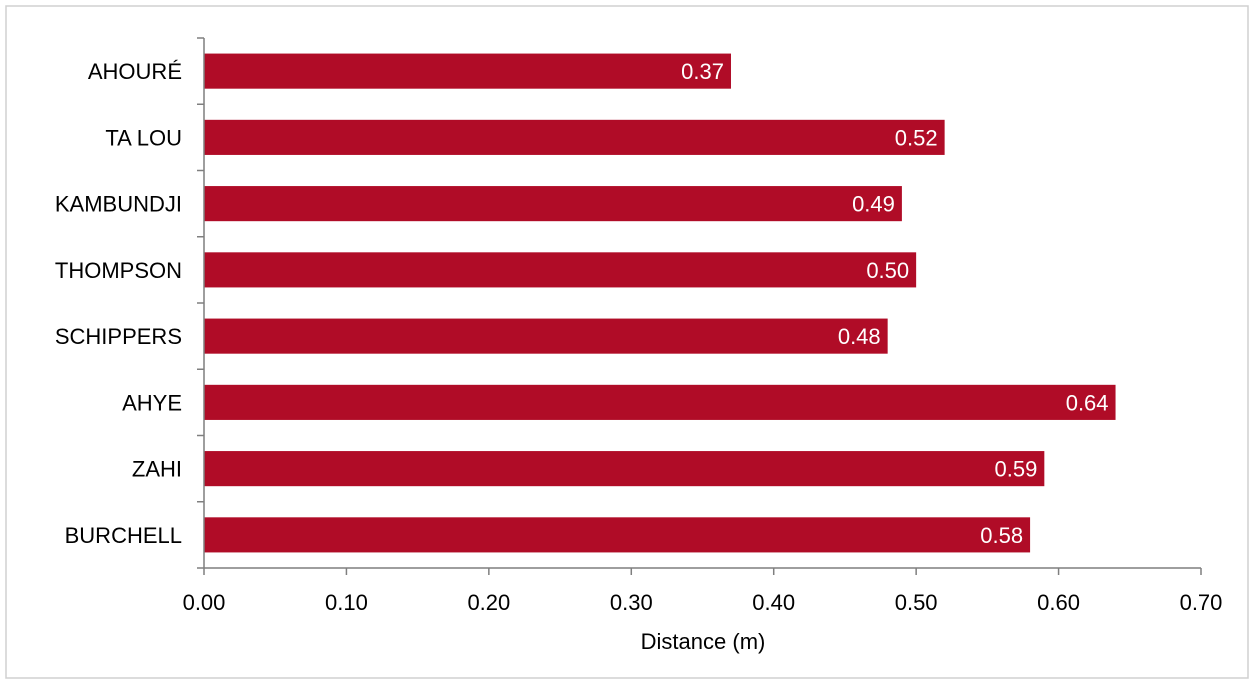  Describe the element at coordinates (916, 137) in the screenshot. I see `data-label: 0.52` at that location.